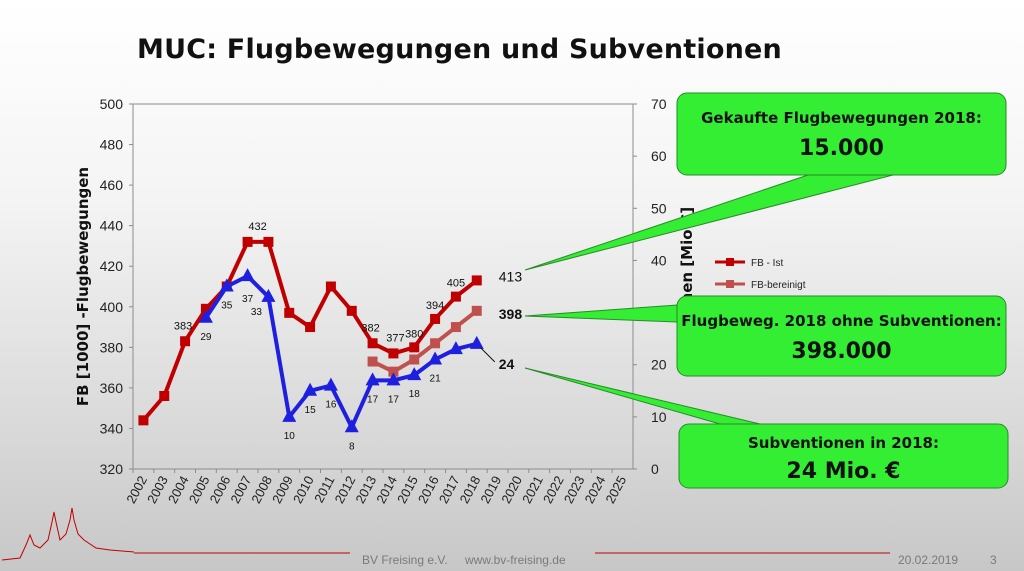  I want to click on y-tick-label: 380, so click(112, 347).